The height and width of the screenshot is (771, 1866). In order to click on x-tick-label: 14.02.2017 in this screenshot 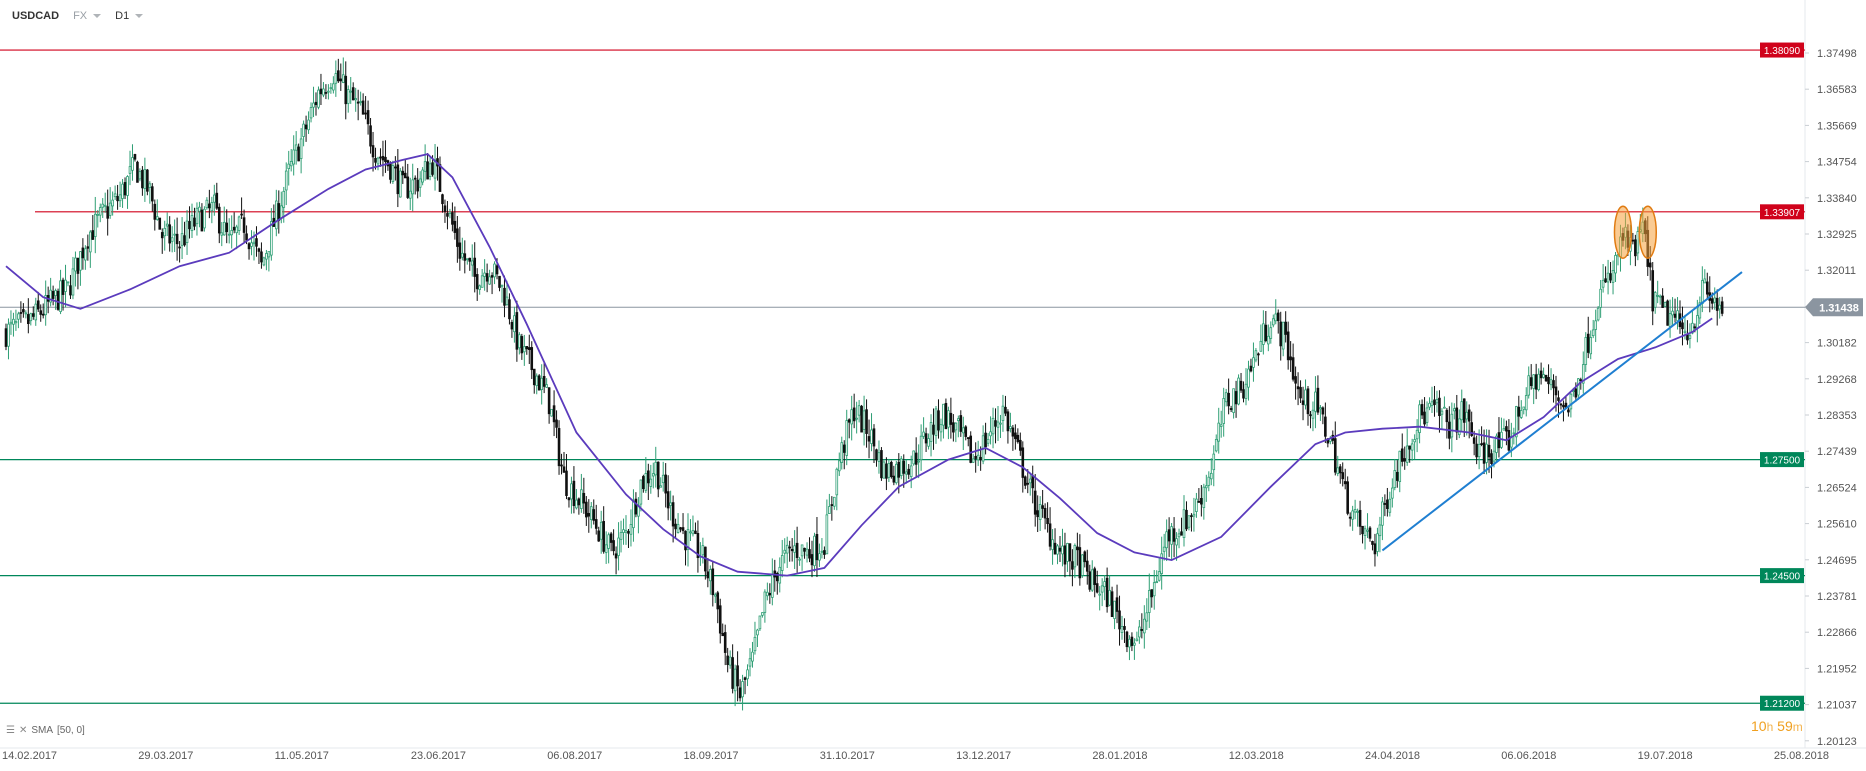, I will do `click(29, 756)`.